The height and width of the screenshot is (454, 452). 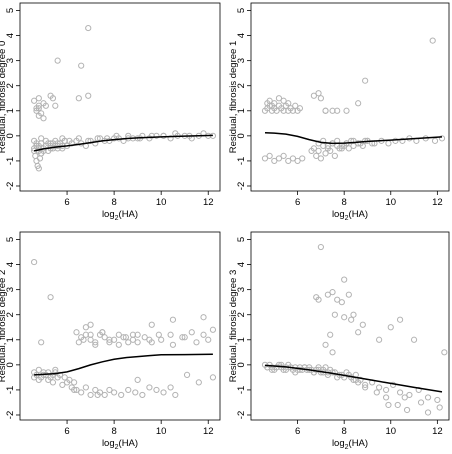 I want to click on y-tick-label: -2, so click(x=241, y=186).